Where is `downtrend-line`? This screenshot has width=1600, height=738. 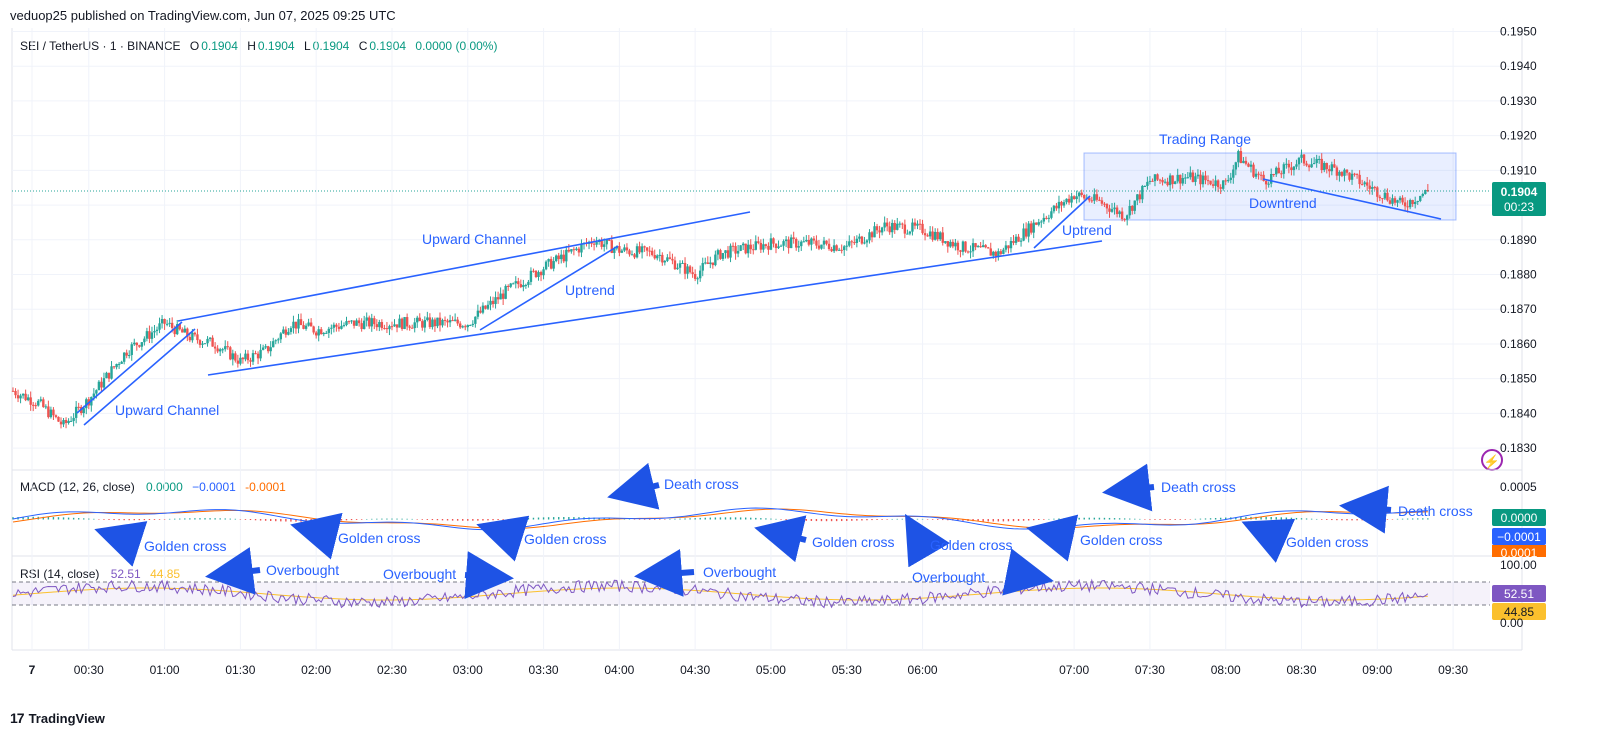 downtrend-line is located at coordinates (1352, 199).